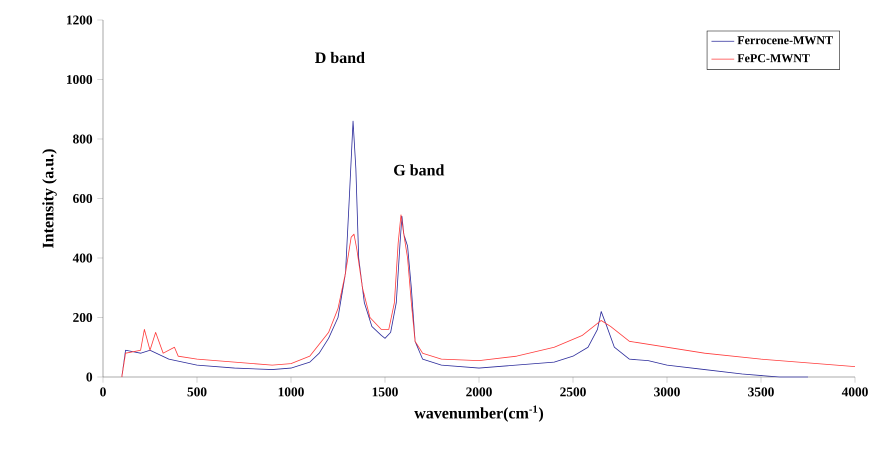 The height and width of the screenshot is (461, 875). I want to click on x-tick-label: 1500, so click(385, 391).